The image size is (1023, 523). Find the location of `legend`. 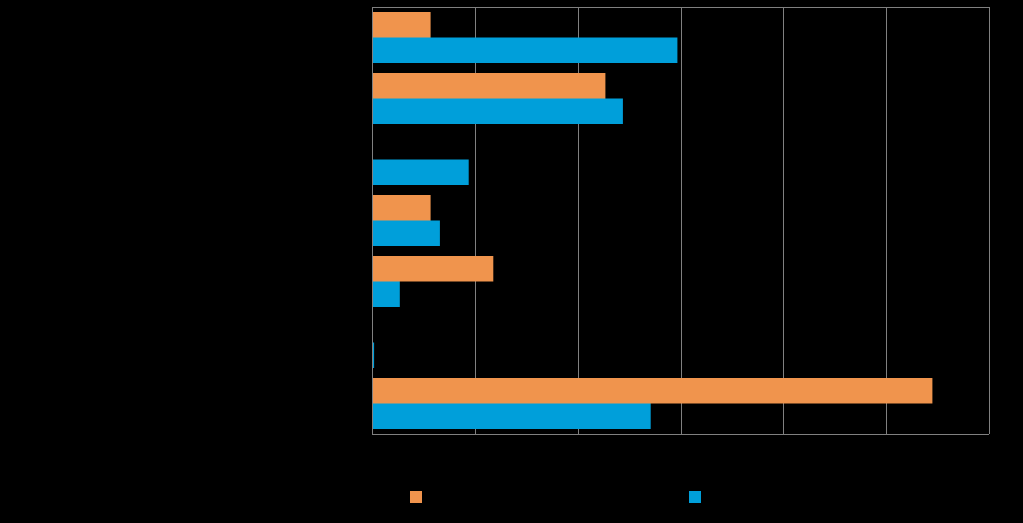

legend is located at coordinates (555, 497).